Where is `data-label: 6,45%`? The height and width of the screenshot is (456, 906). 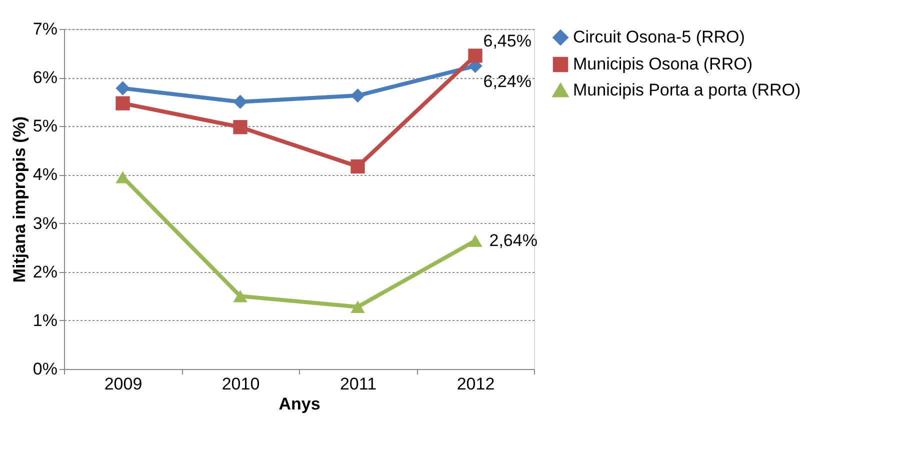 data-label: 6,45% is located at coordinates (507, 41).